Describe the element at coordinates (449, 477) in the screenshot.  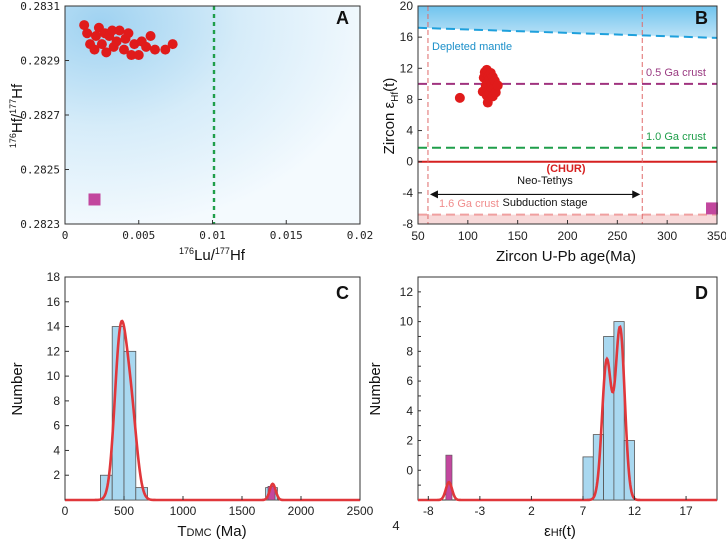
I see `highlight-bar` at that location.